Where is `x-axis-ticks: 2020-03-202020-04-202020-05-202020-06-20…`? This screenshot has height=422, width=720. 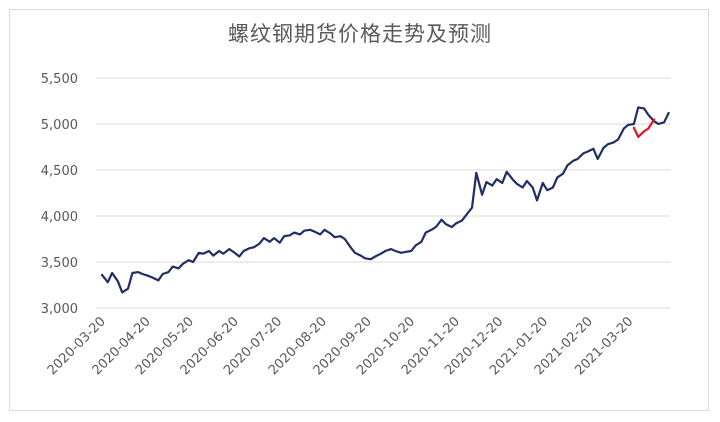 x-axis-ticks: 2020-03-202020-04-202020-05-202020-06-20… is located at coordinates (341, 346).